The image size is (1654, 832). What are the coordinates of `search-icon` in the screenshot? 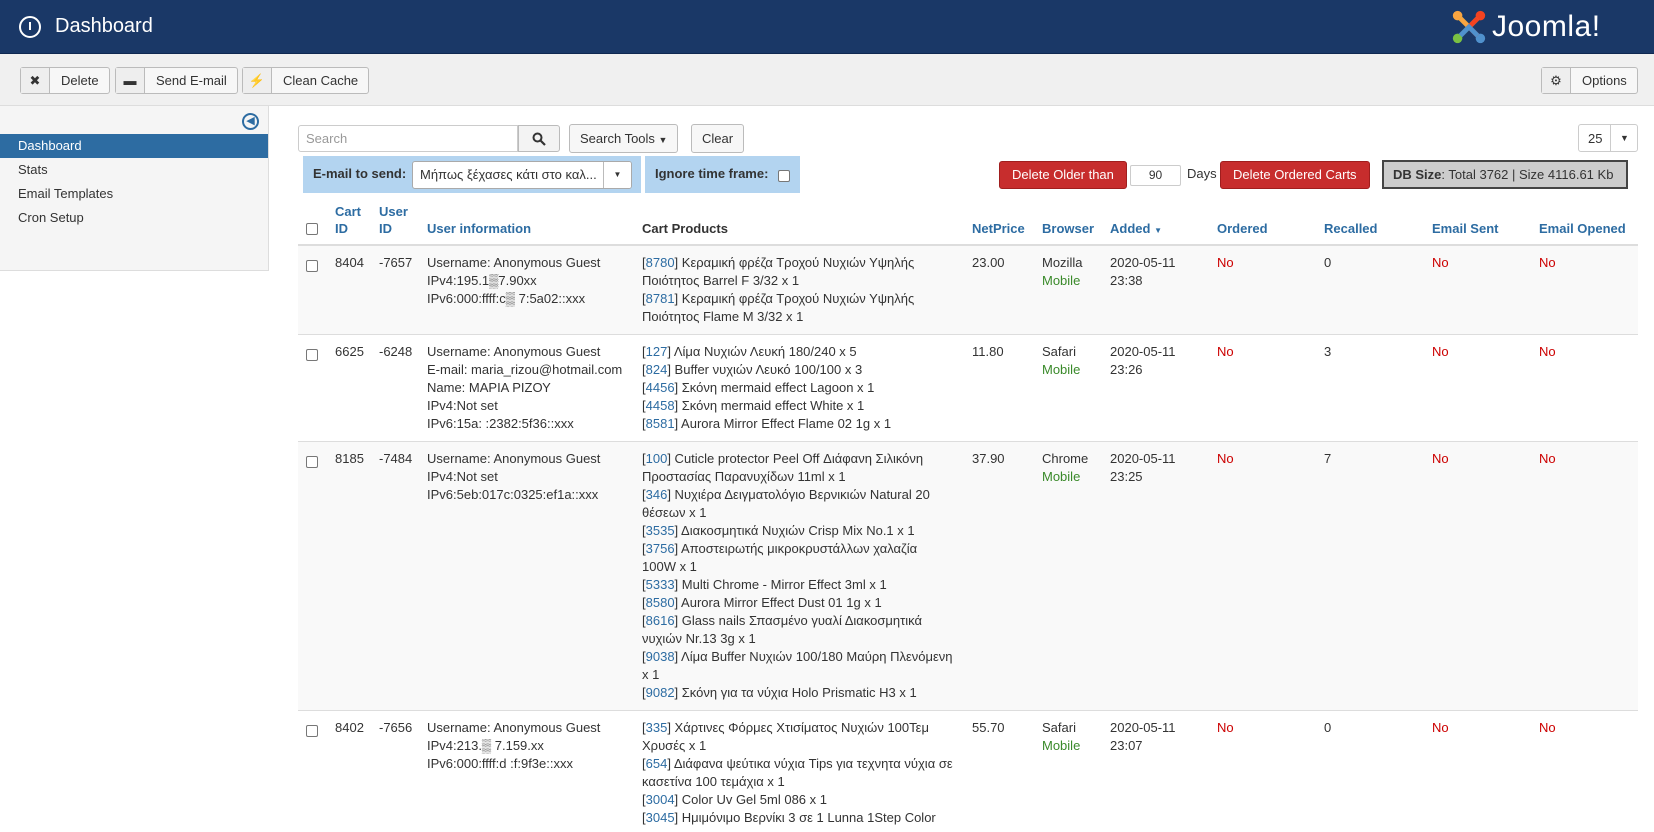 It's located at (539, 139).